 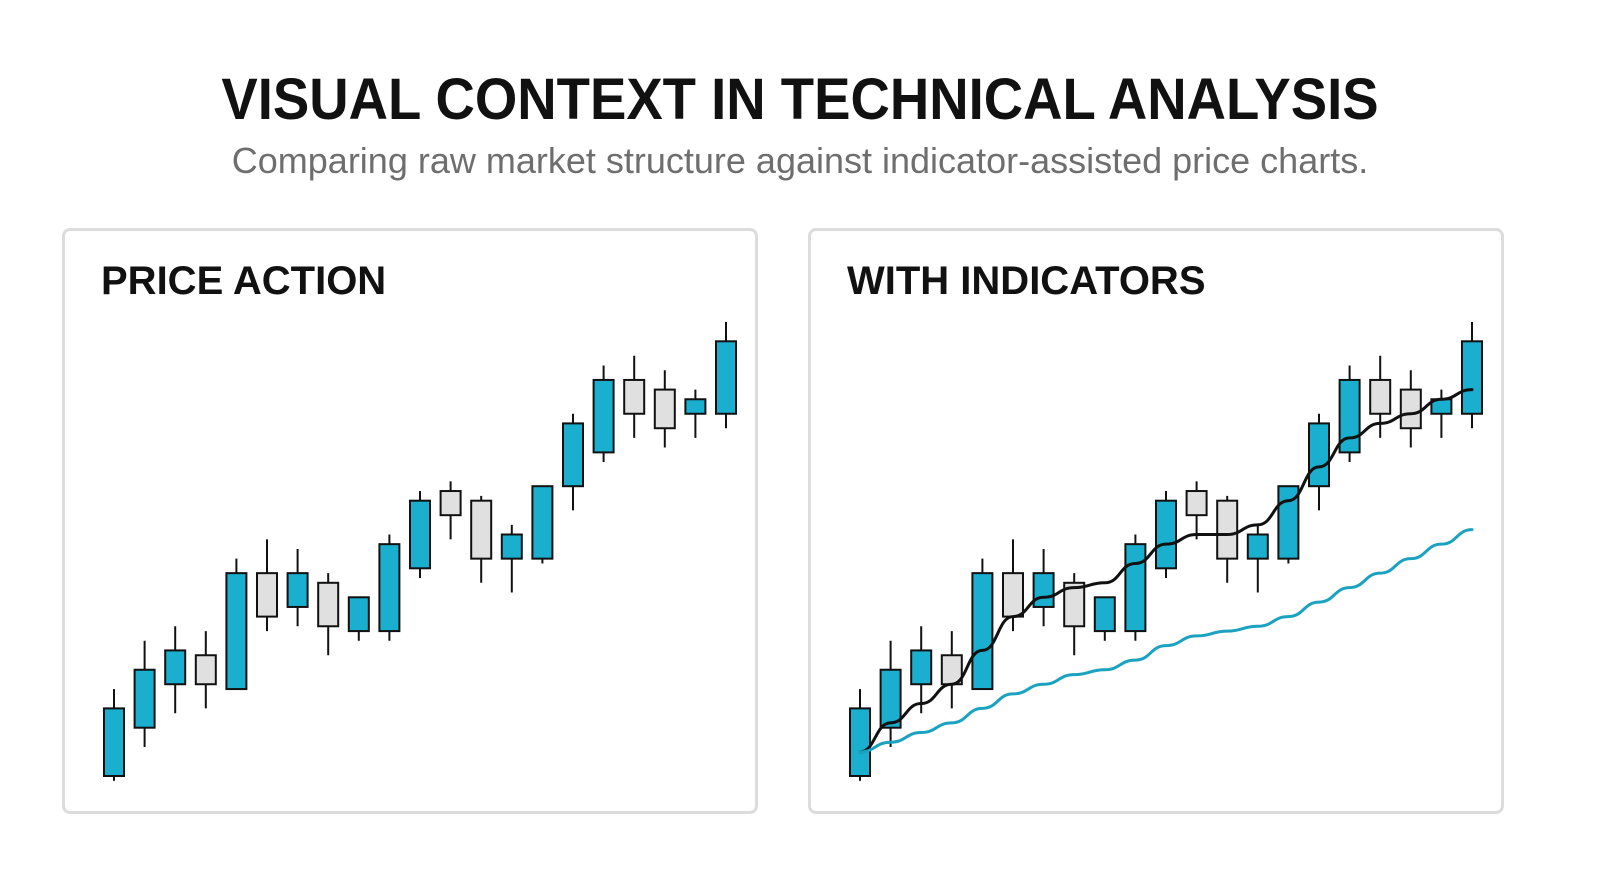 What do you see at coordinates (1166, 641) in the screenshot?
I see `slow-moving-average-line` at bounding box center [1166, 641].